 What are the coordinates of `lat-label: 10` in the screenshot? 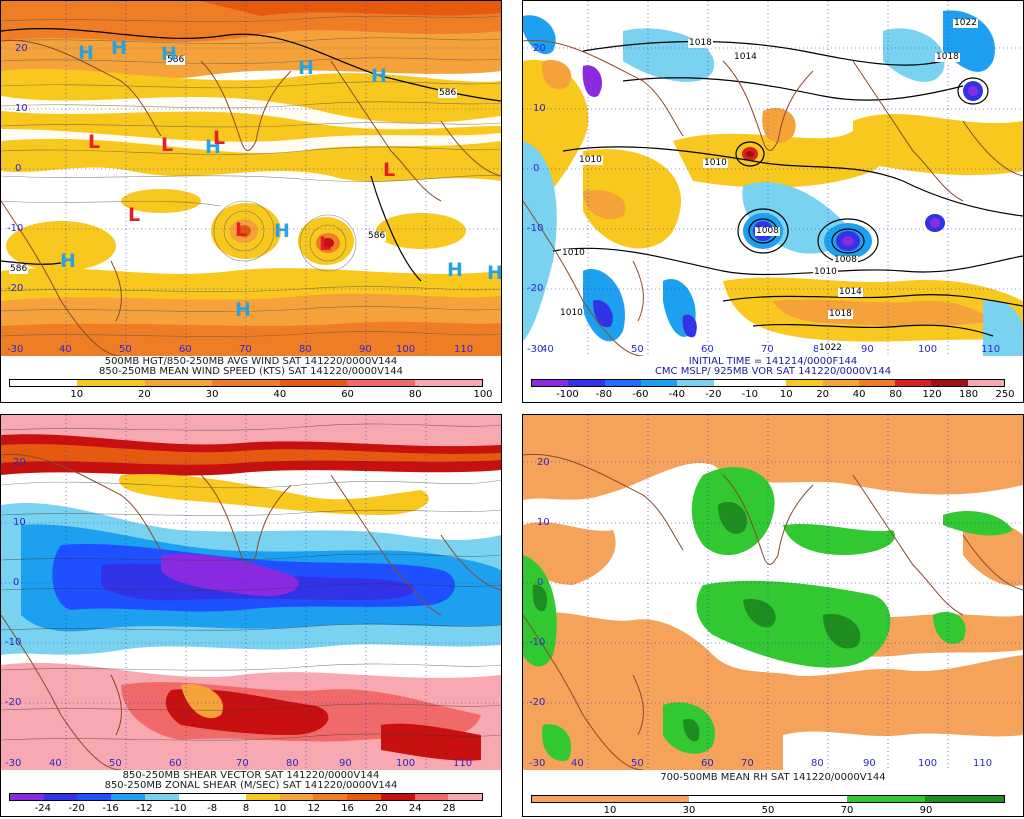 It's located at (19, 522).